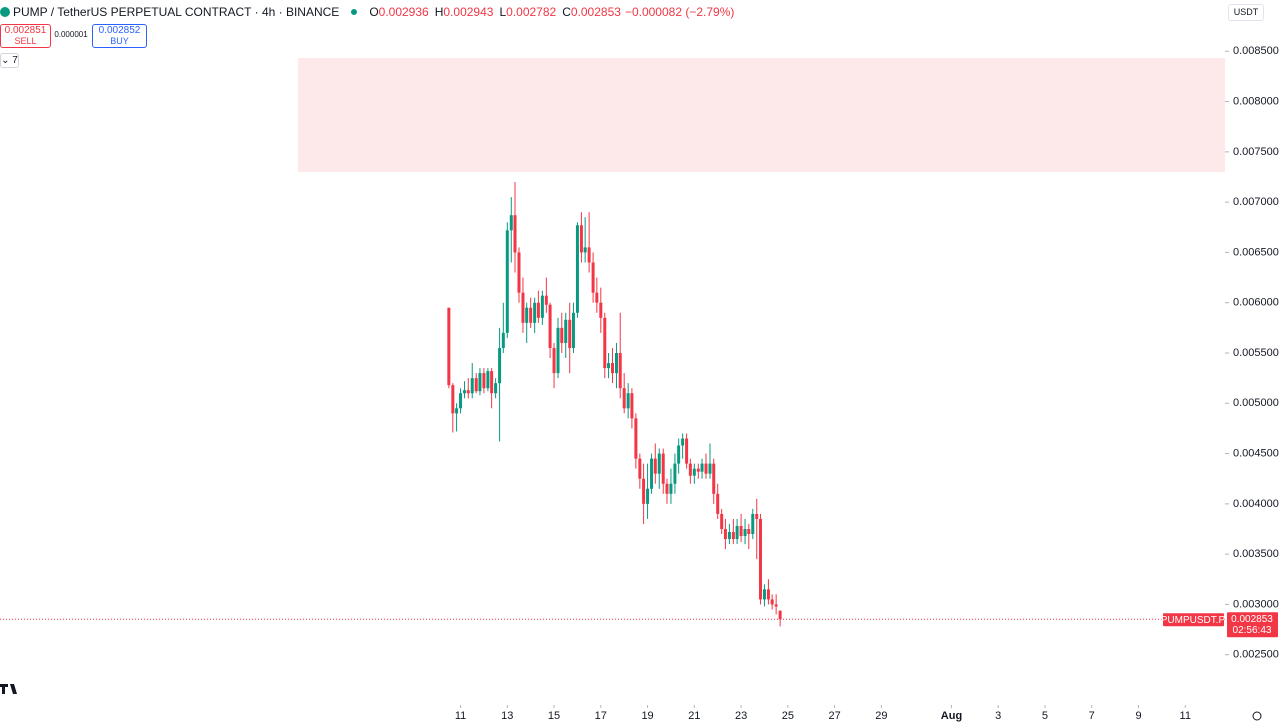 The height and width of the screenshot is (728, 1280). Describe the element at coordinates (1252, 630) in the screenshot. I see `price-tag-countdown: 02:56:43` at that location.